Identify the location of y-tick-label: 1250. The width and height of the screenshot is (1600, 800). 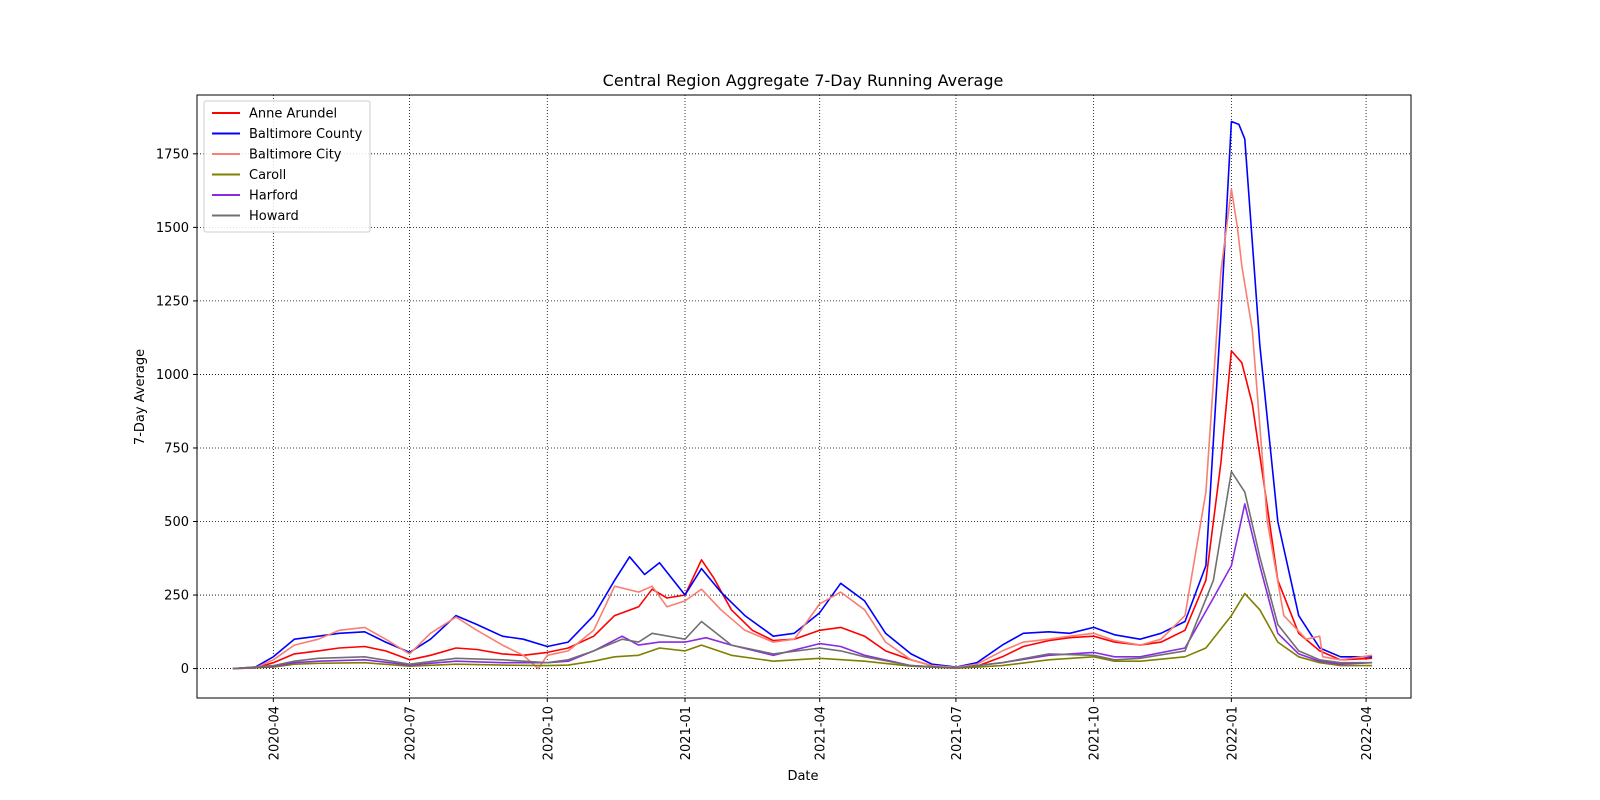
(172, 301).